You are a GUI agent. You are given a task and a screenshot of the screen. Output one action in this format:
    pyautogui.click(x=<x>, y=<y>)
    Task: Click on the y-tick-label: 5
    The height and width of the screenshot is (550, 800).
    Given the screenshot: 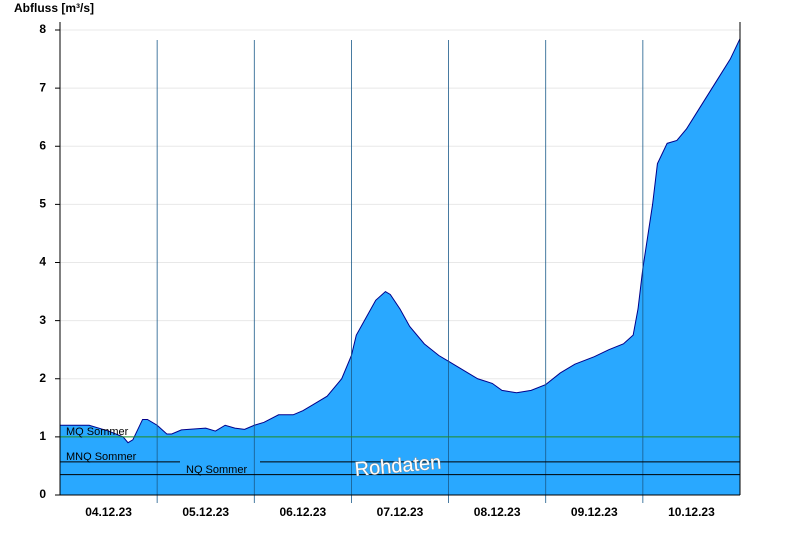 What is the action you would take?
    pyautogui.click(x=42, y=204)
    